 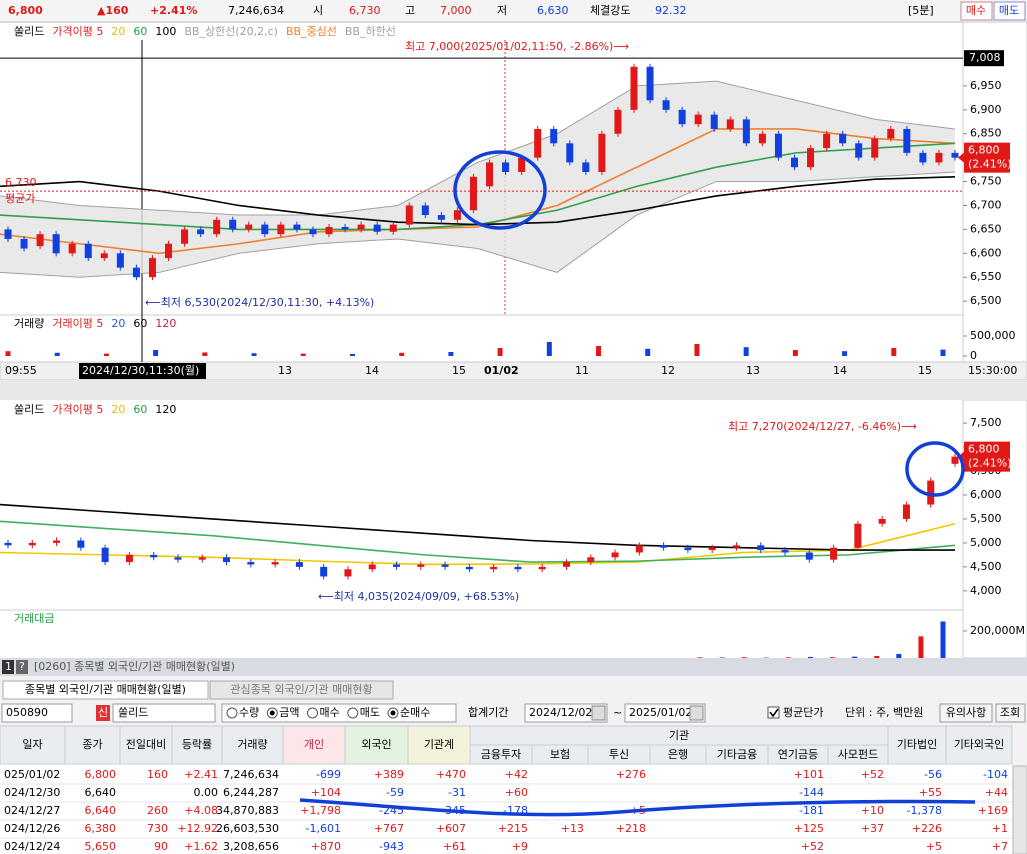 What do you see at coordinates (1000, 828) in the screenshot?
I see `cell: +1` at bounding box center [1000, 828].